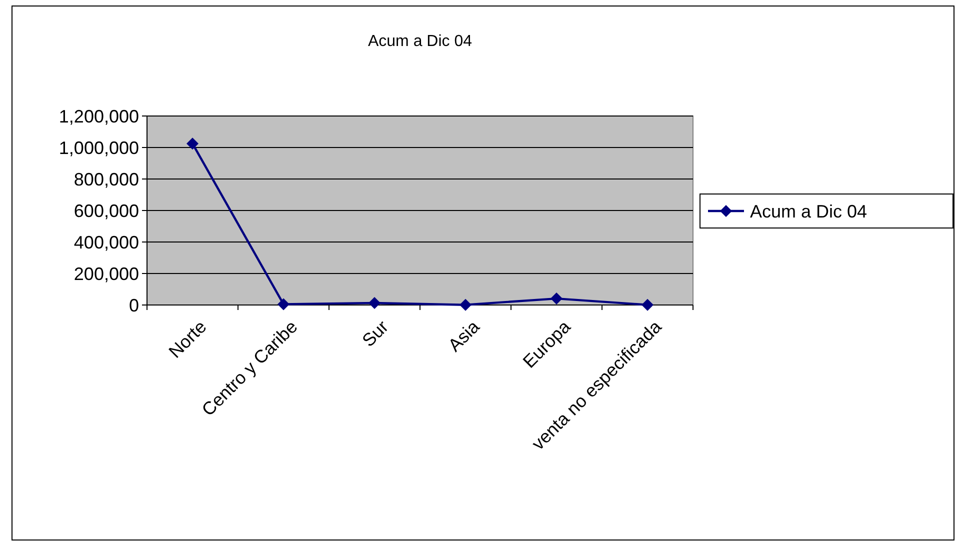 This screenshot has height=544, width=956. Describe the element at coordinates (133, 305) in the screenshot. I see `y-tick-label: 0` at that location.